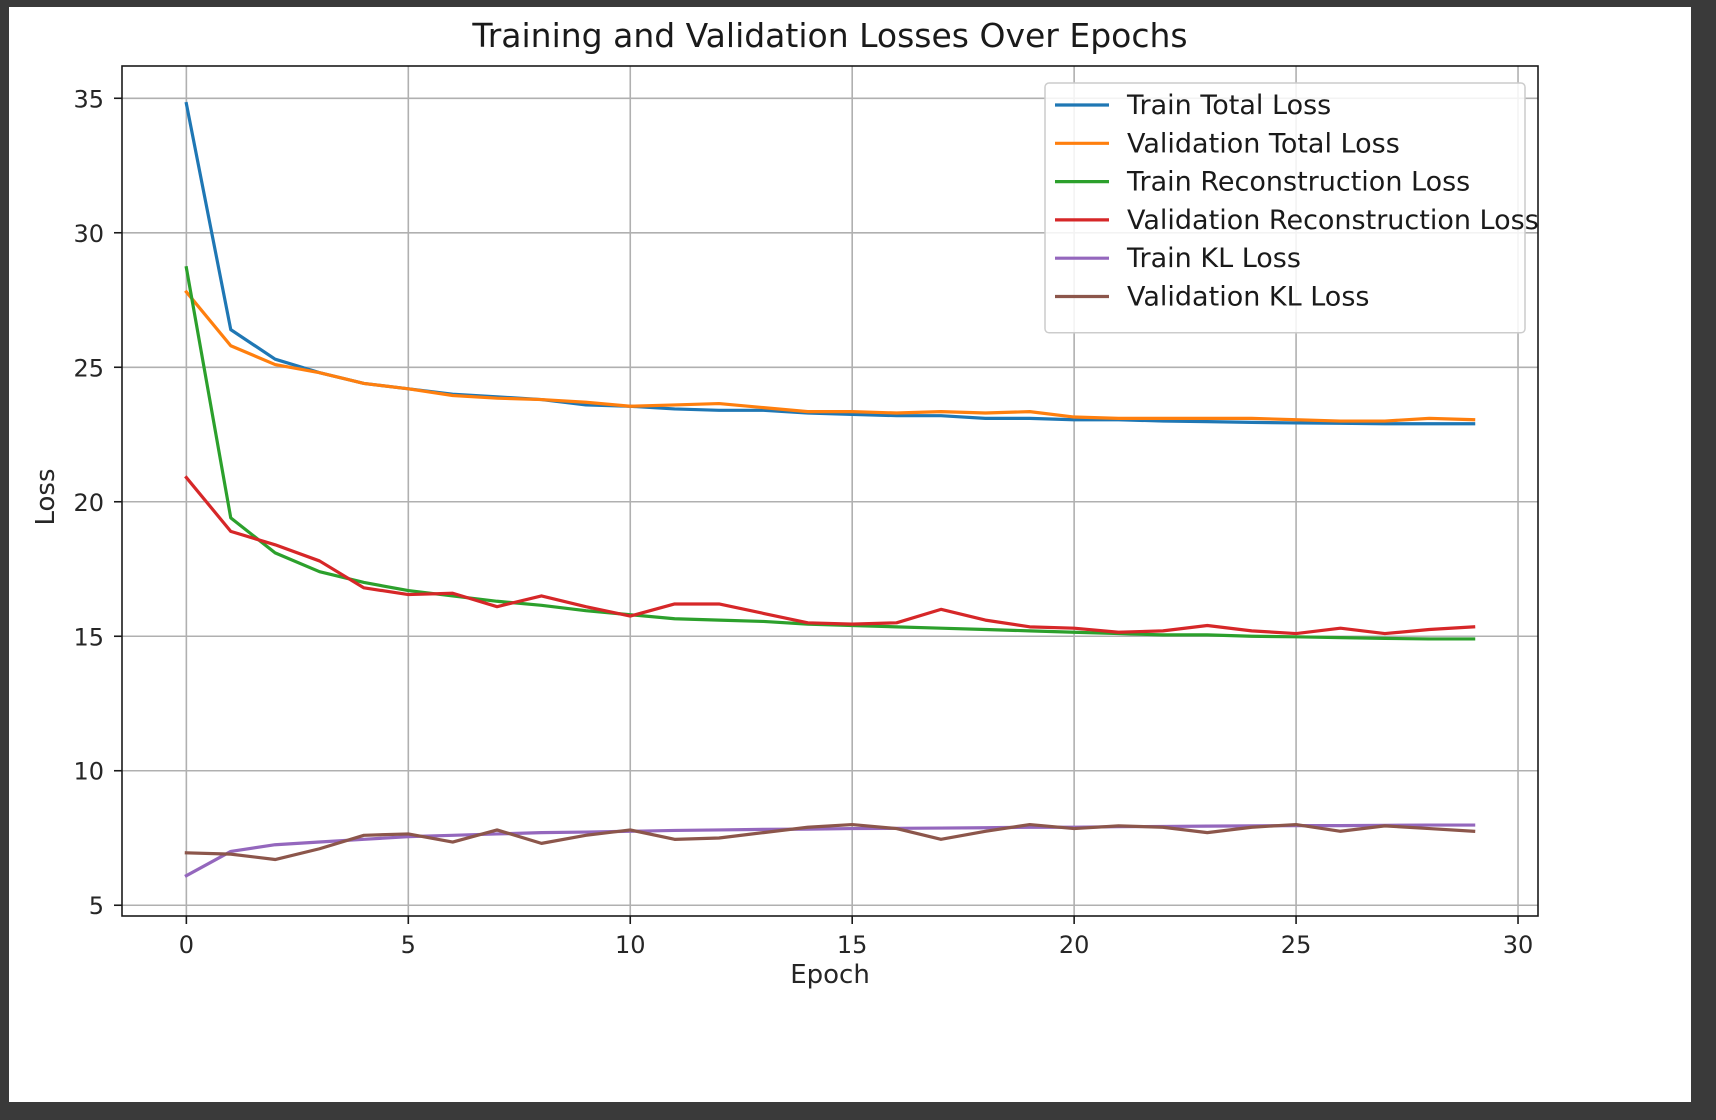 Image resolution: width=1716 pixels, height=1120 pixels. What do you see at coordinates (1228, 105) in the screenshot?
I see `legend-label: Train Total Loss` at bounding box center [1228, 105].